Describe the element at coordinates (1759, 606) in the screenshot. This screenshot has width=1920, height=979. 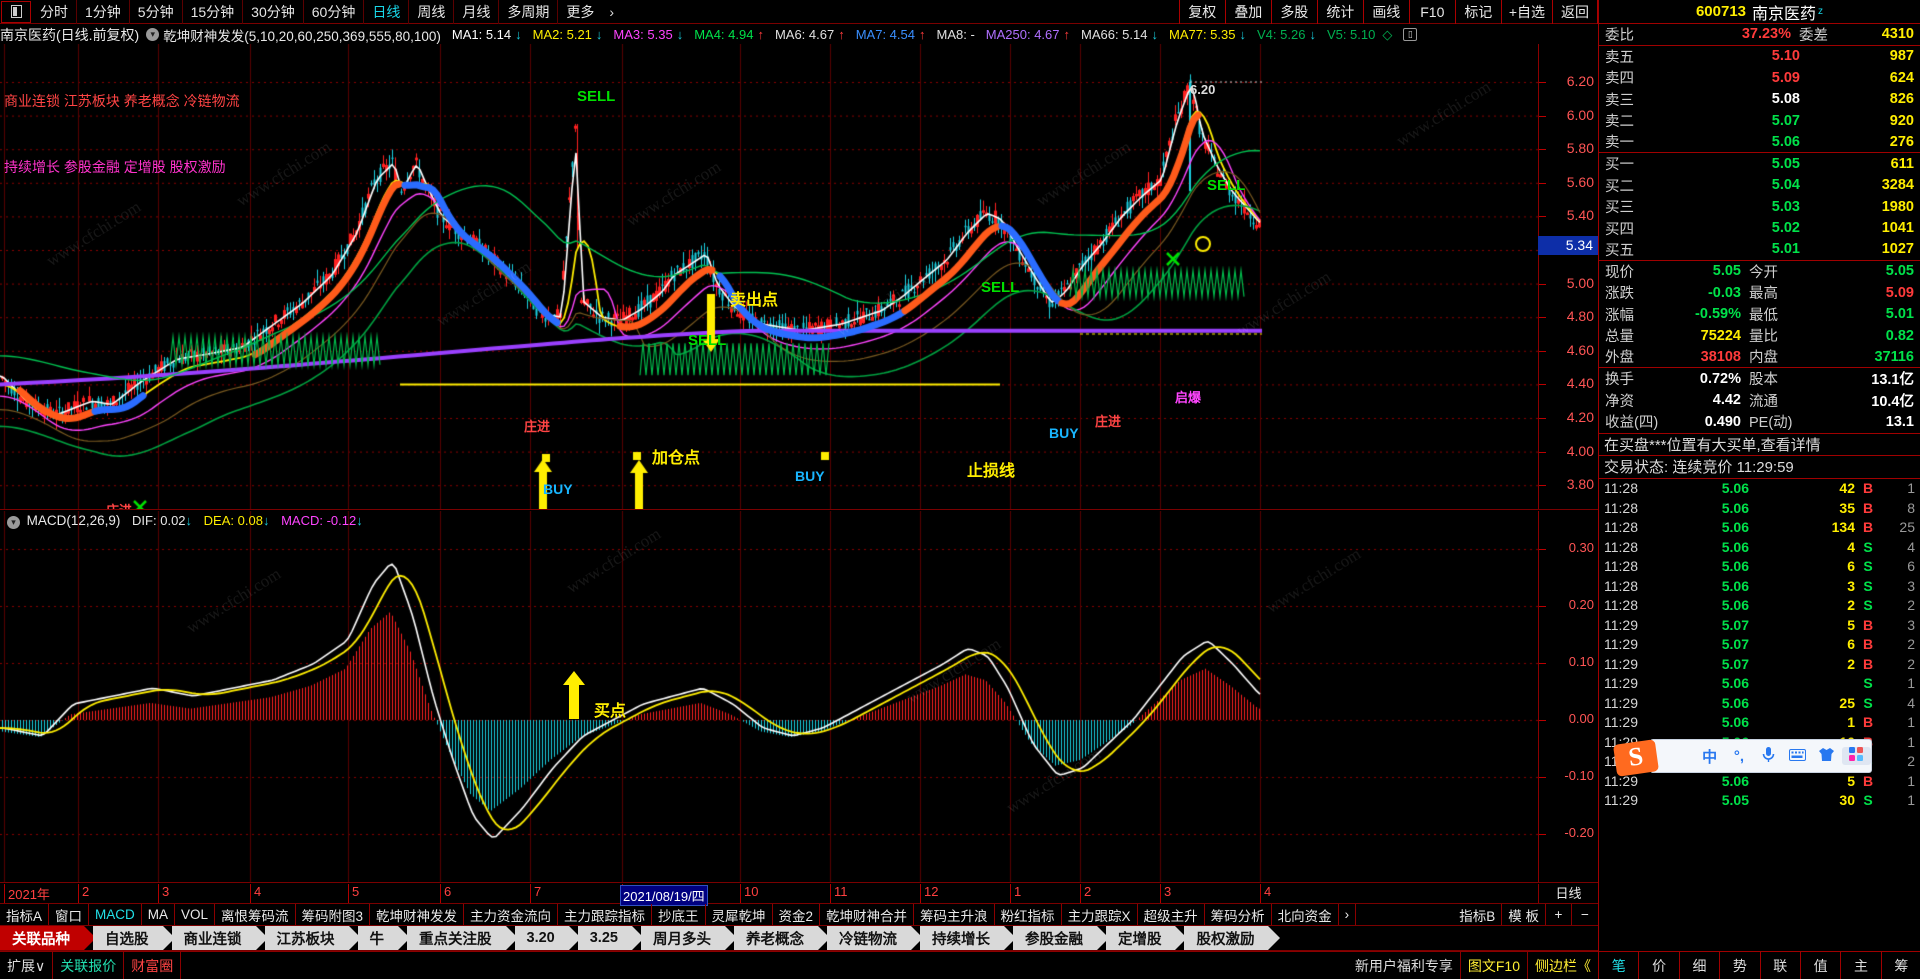
I see `tick-row: 11:28 5.06 2 S 2` at that location.